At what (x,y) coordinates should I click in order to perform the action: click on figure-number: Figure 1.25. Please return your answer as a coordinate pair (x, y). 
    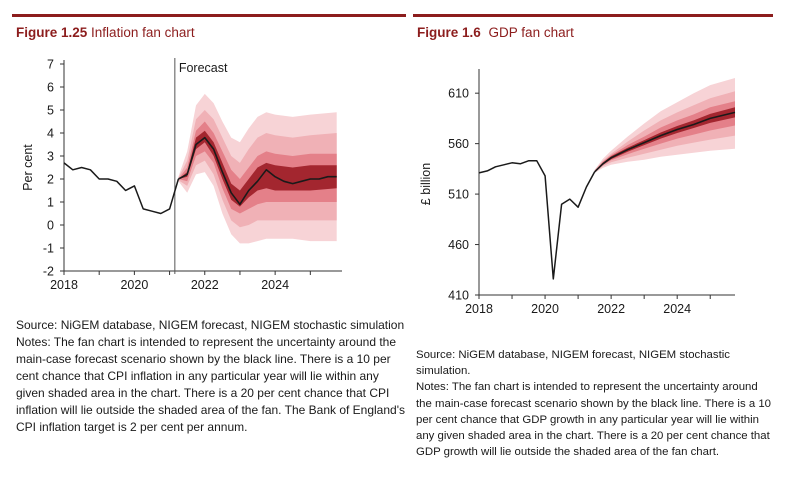
    Looking at the image, I should click on (52, 32).